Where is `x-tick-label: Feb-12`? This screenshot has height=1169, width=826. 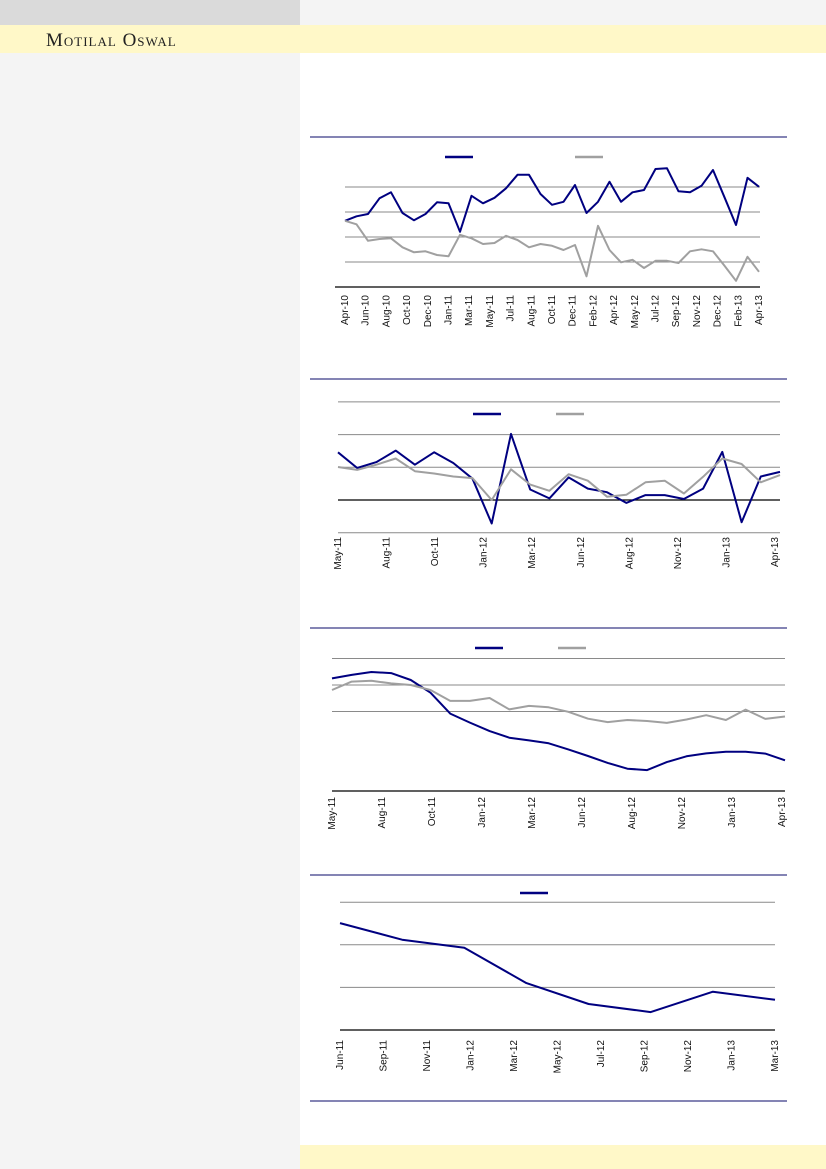 x-tick-label: Feb-12 is located at coordinates (593, 311).